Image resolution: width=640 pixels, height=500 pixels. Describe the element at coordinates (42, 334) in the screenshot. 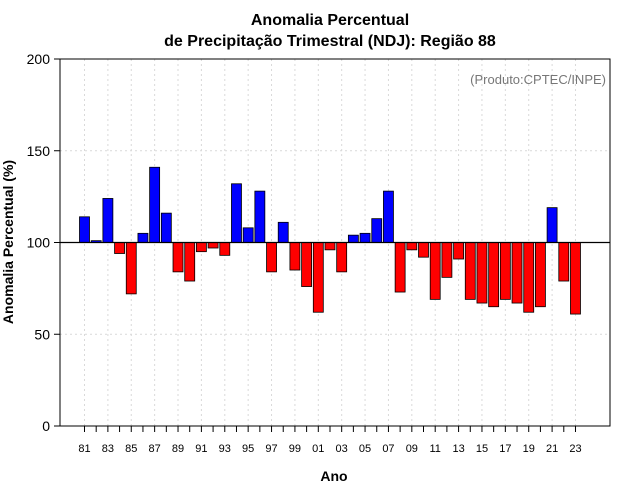

I see `y-tick-label: 50` at that location.